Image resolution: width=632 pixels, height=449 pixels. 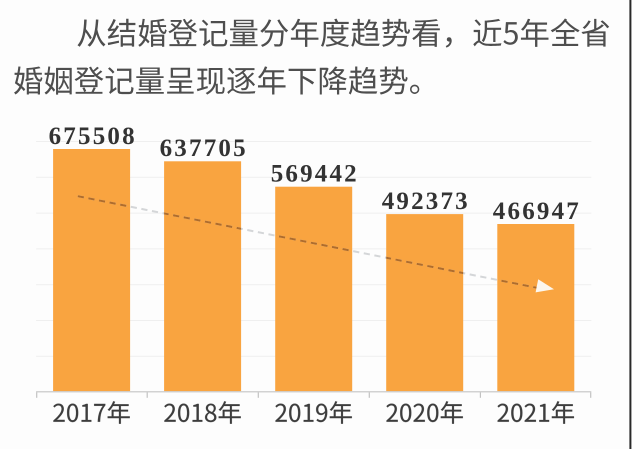 What do you see at coordinates (204, 148) in the screenshot?
I see `svg-text: 637705` at bounding box center [204, 148].